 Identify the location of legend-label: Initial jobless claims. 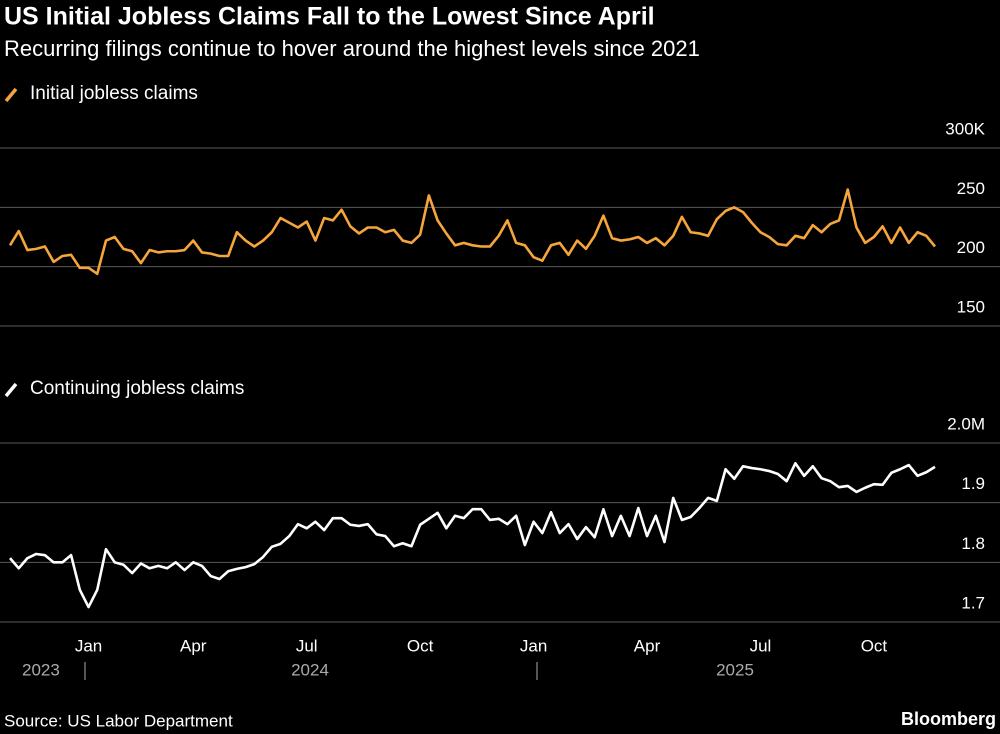
(114, 93).